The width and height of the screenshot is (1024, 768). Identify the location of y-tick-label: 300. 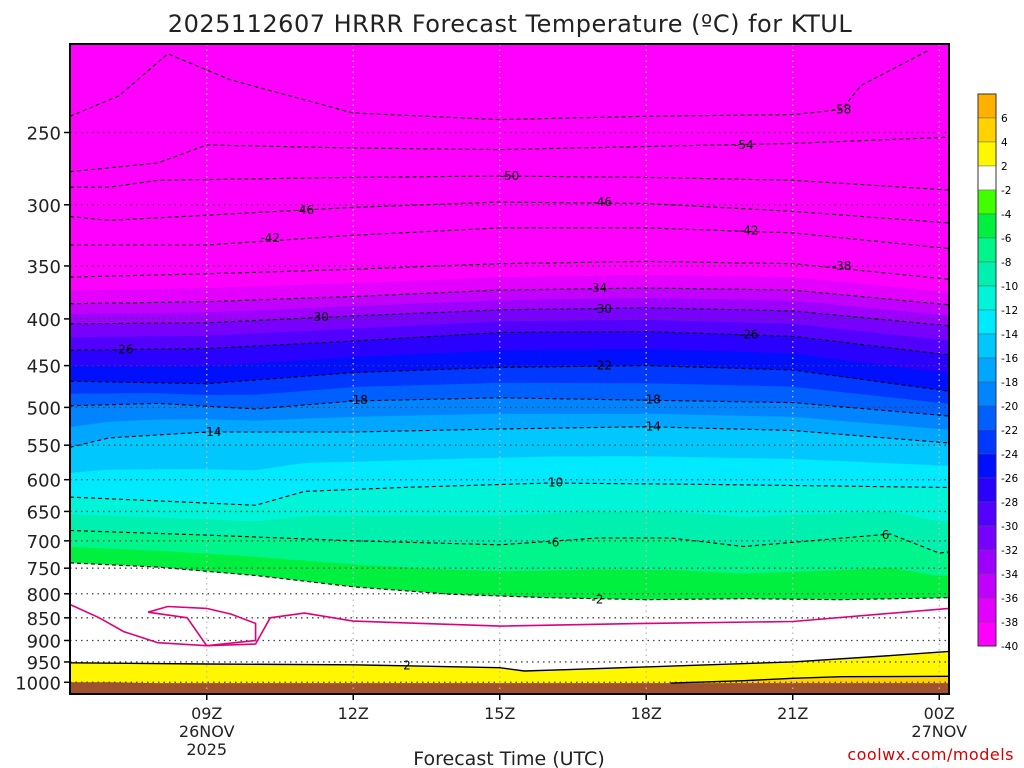
(44, 206).